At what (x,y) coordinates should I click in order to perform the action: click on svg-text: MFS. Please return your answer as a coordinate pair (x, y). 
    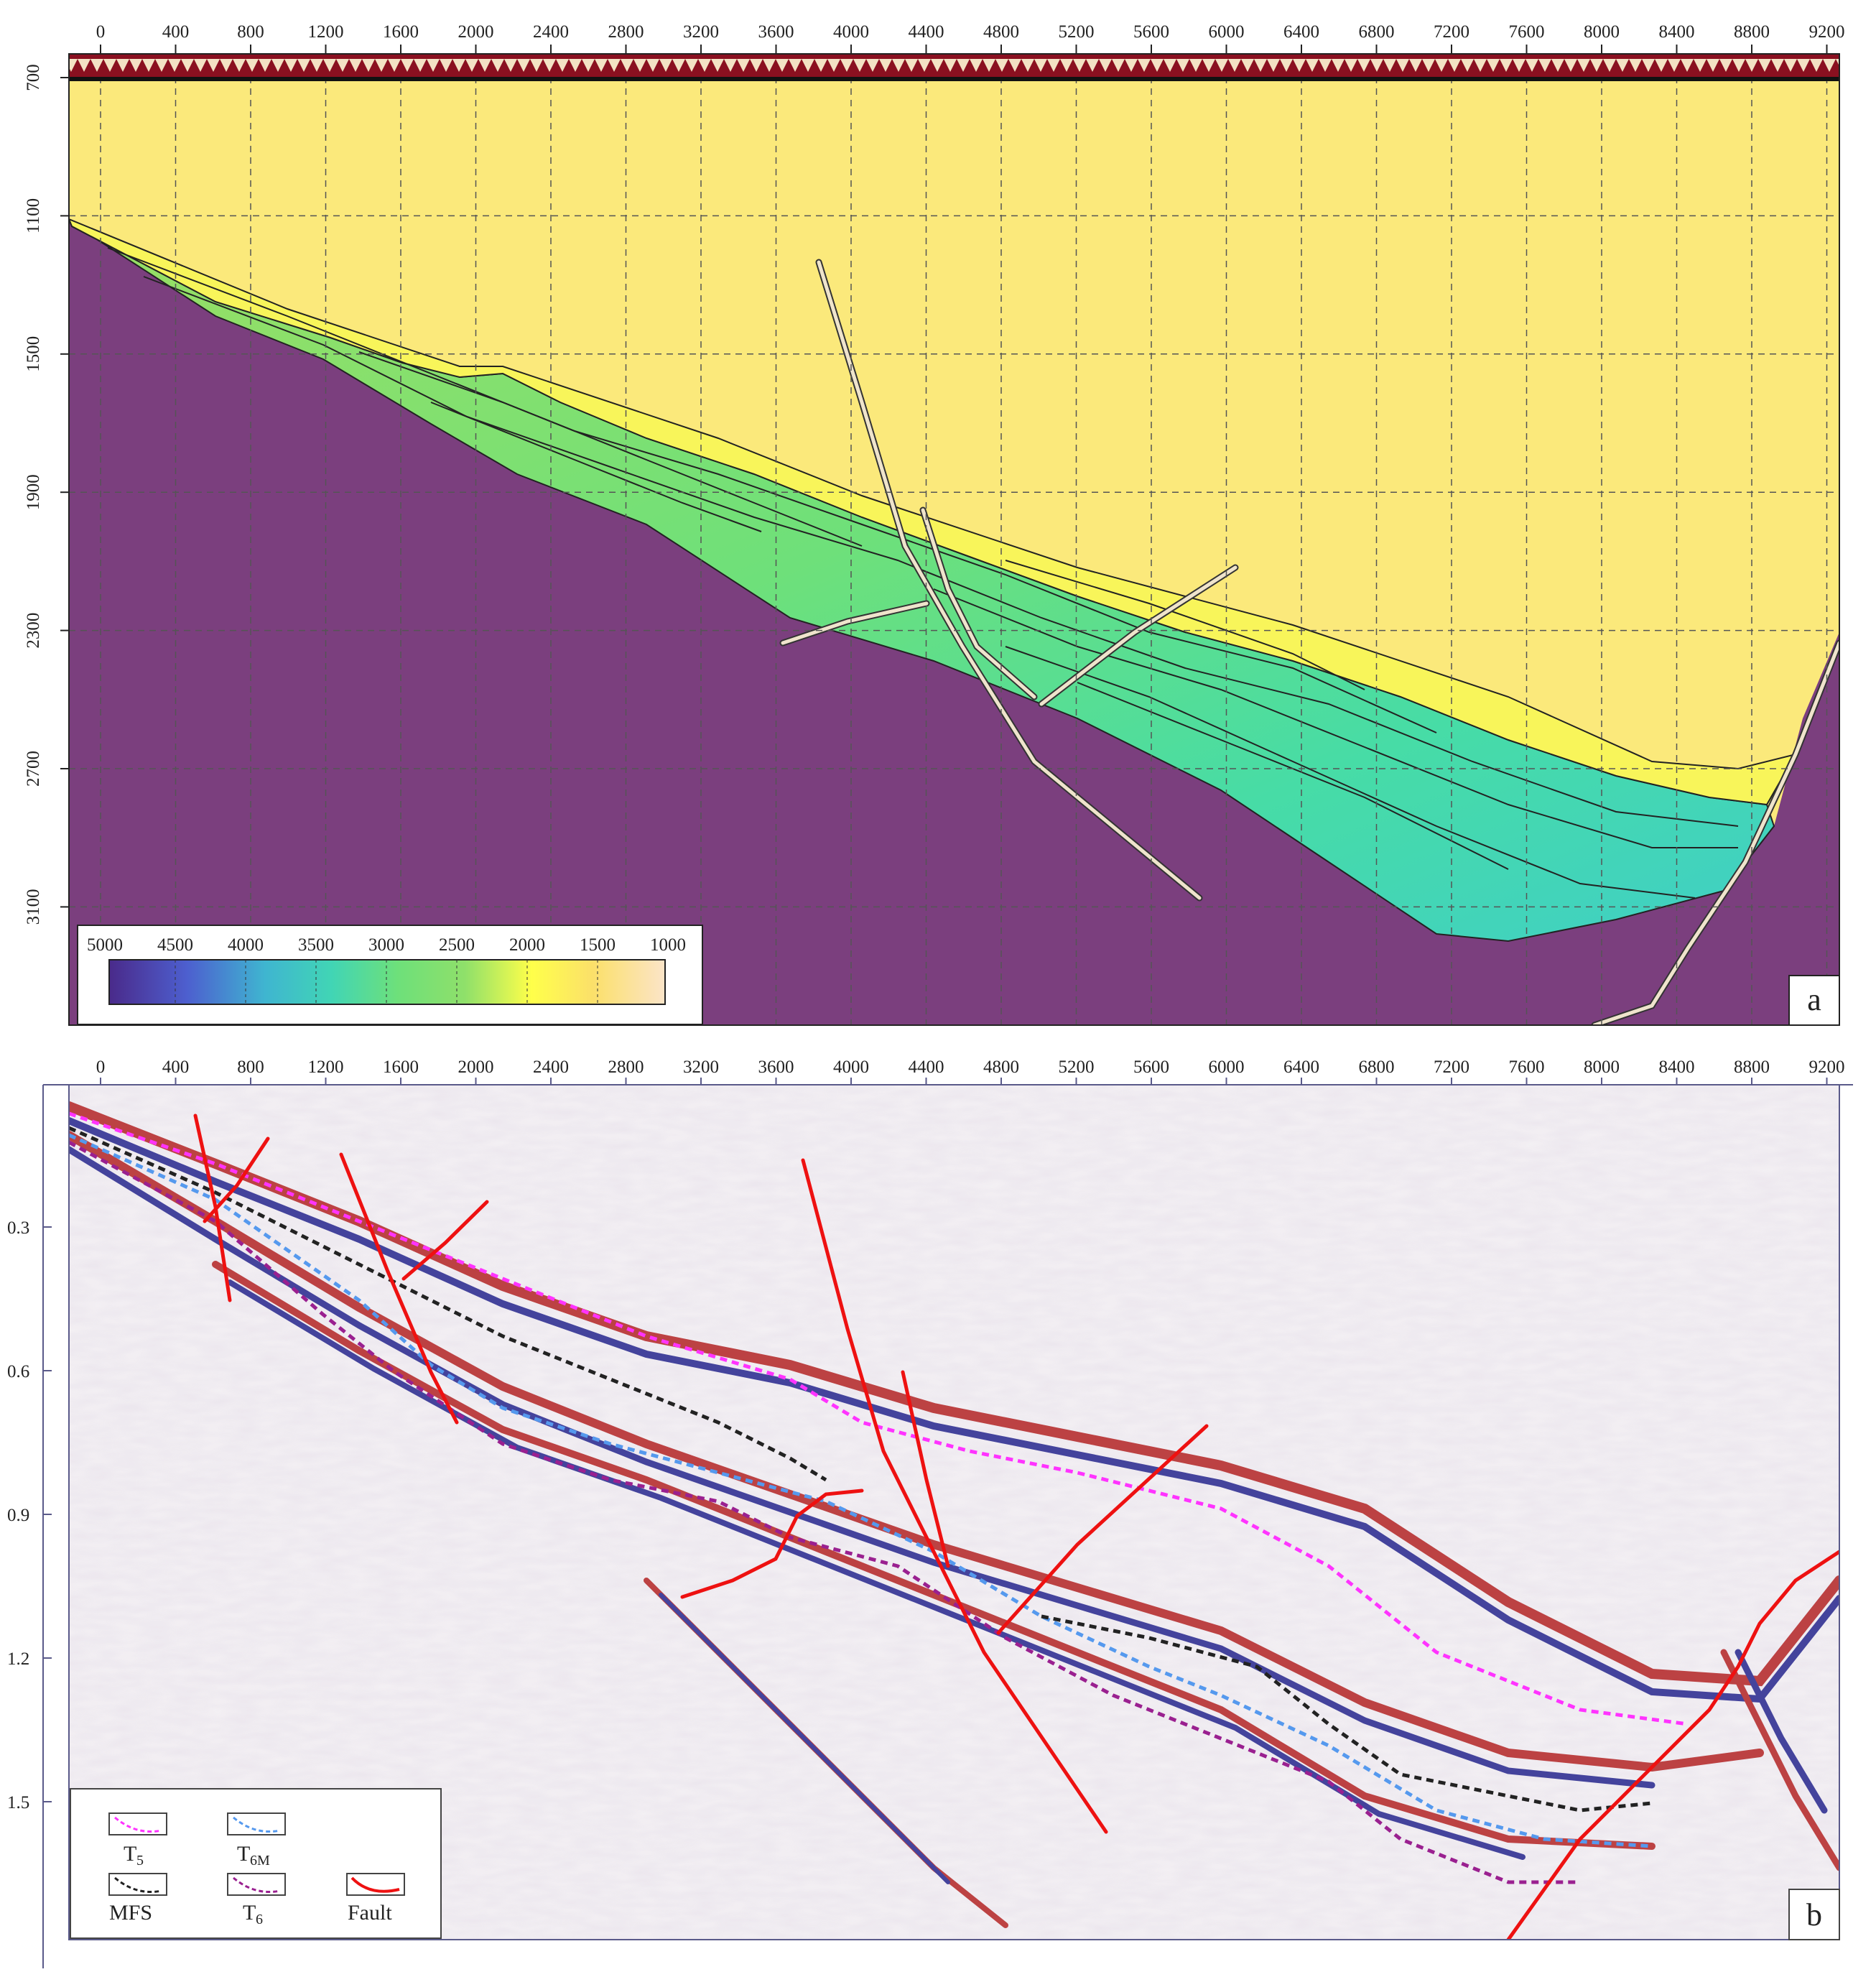
    Looking at the image, I should click on (130, 1913).